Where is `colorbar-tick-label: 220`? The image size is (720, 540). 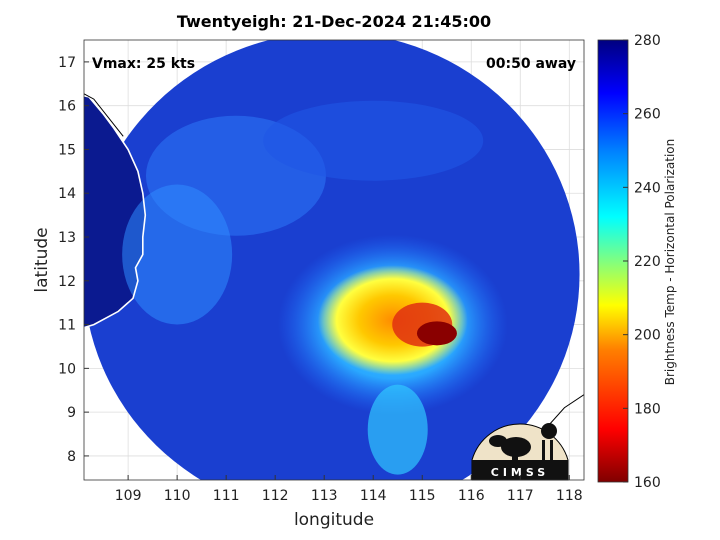
colorbar-tick-label: 220 is located at coordinates (647, 262).